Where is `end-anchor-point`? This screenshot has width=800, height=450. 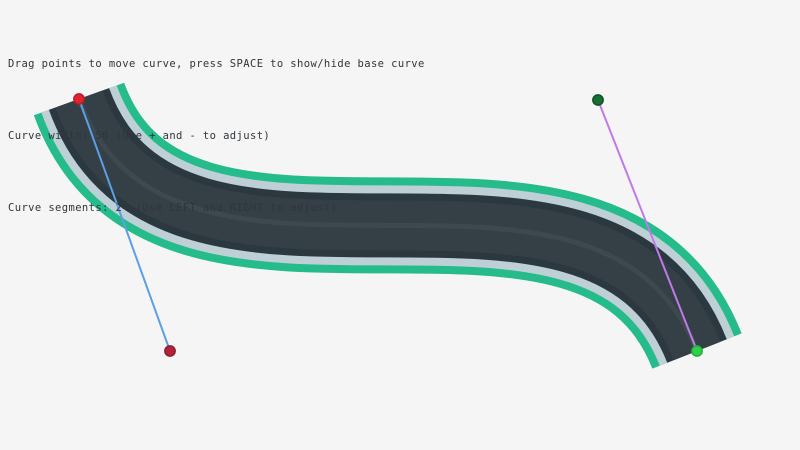 end-anchor-point is located at coordinates (697, 351).